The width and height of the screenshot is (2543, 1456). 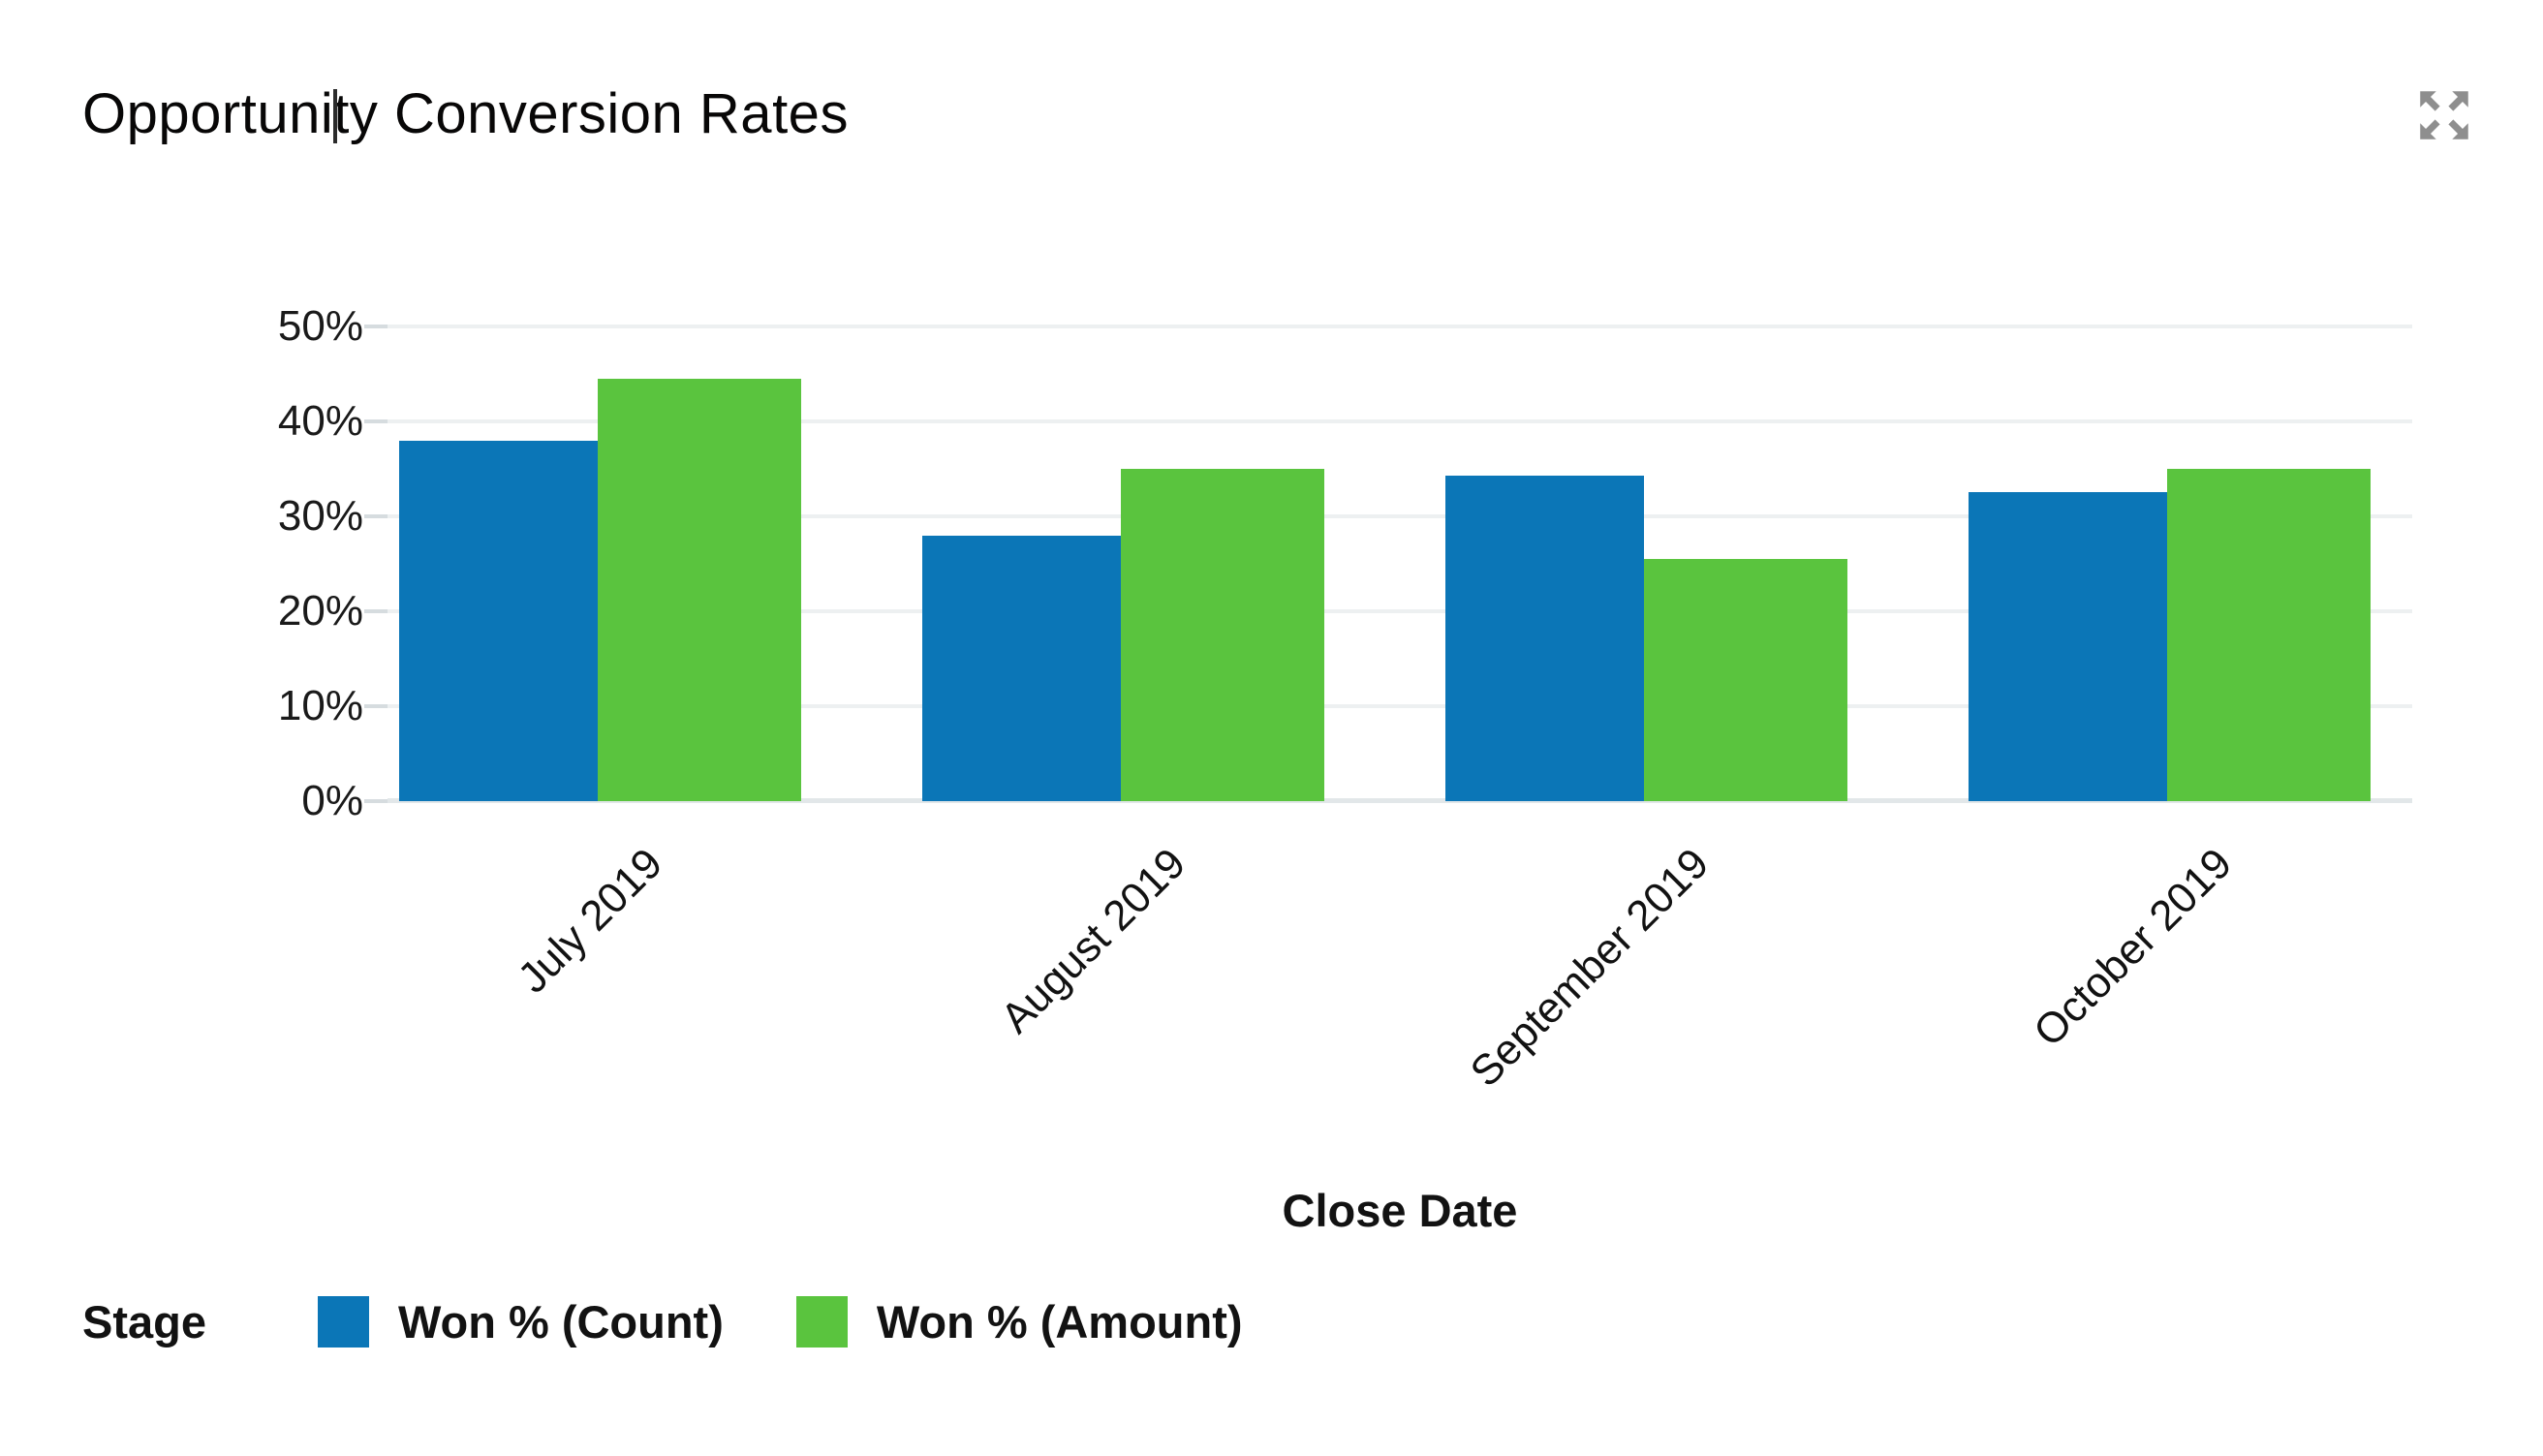 I want to click on y-tick-label-0%: 0%, so click(x=332, y=800).